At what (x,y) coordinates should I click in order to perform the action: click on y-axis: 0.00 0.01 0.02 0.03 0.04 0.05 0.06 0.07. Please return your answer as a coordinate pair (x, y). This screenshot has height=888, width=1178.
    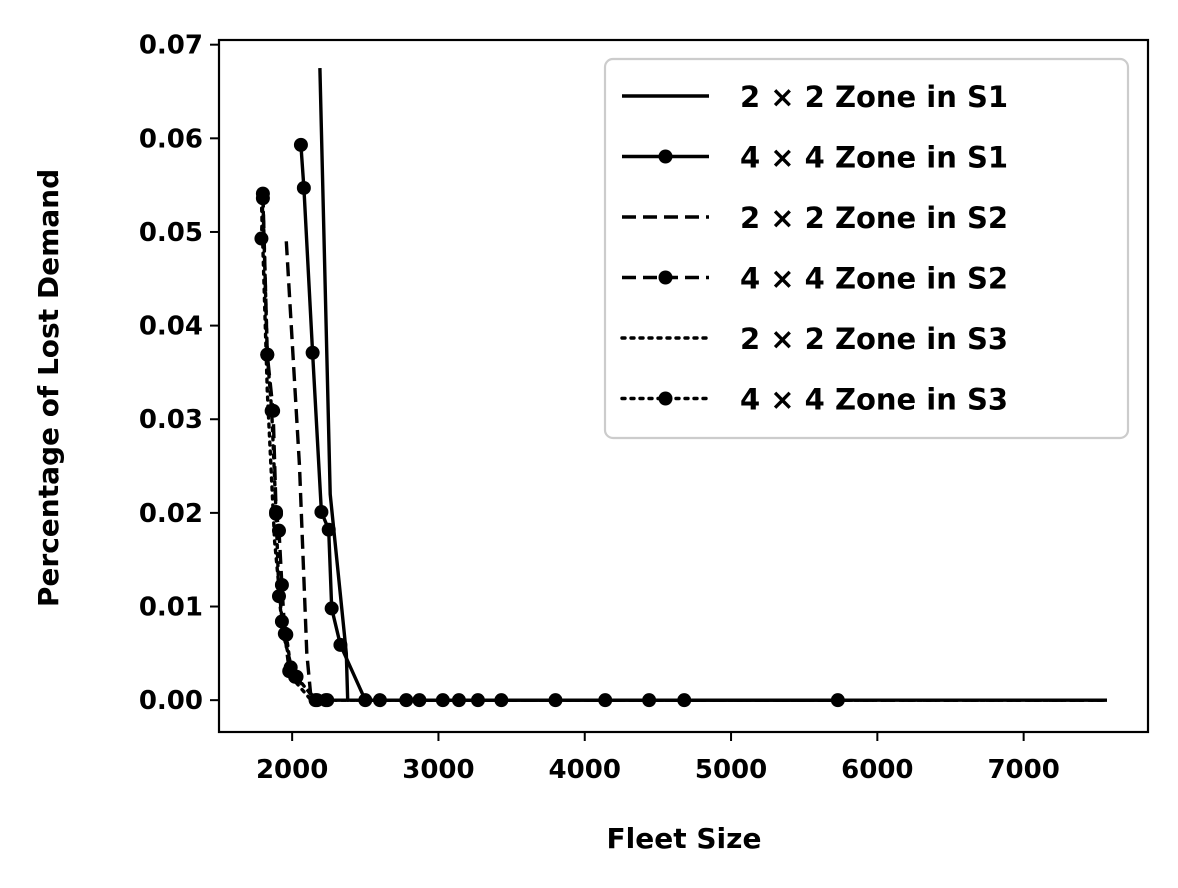
    Looking at the image, I should click on (179, 373).